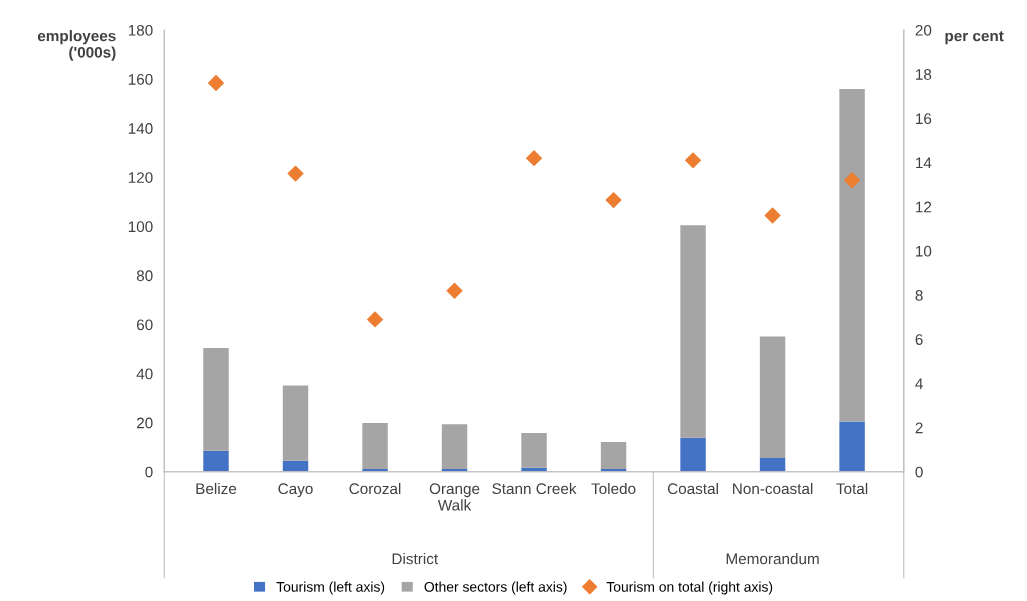 Image resolution: width=1027 pixels, height=601 pixels. Describe the element at coordinates (924, 251) in the screenshot. I see `y2-tick-label: 10` at that location.